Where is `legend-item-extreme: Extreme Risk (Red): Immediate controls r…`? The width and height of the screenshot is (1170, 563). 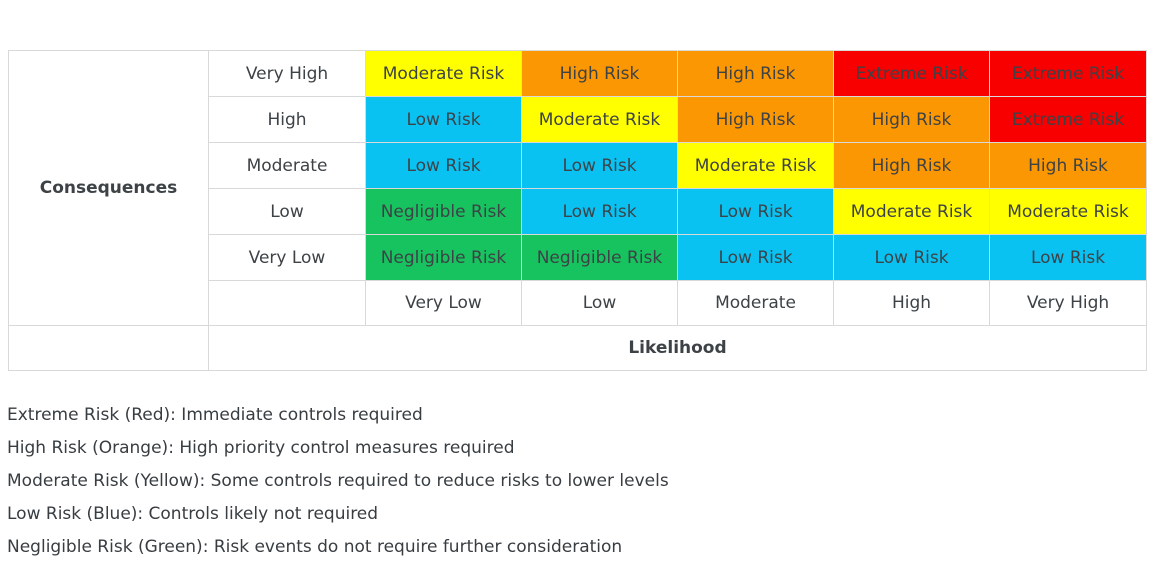
legend-item-extreme: Extreme Risk (Red): Immediate controls r… is located at coordinates (215, 415).